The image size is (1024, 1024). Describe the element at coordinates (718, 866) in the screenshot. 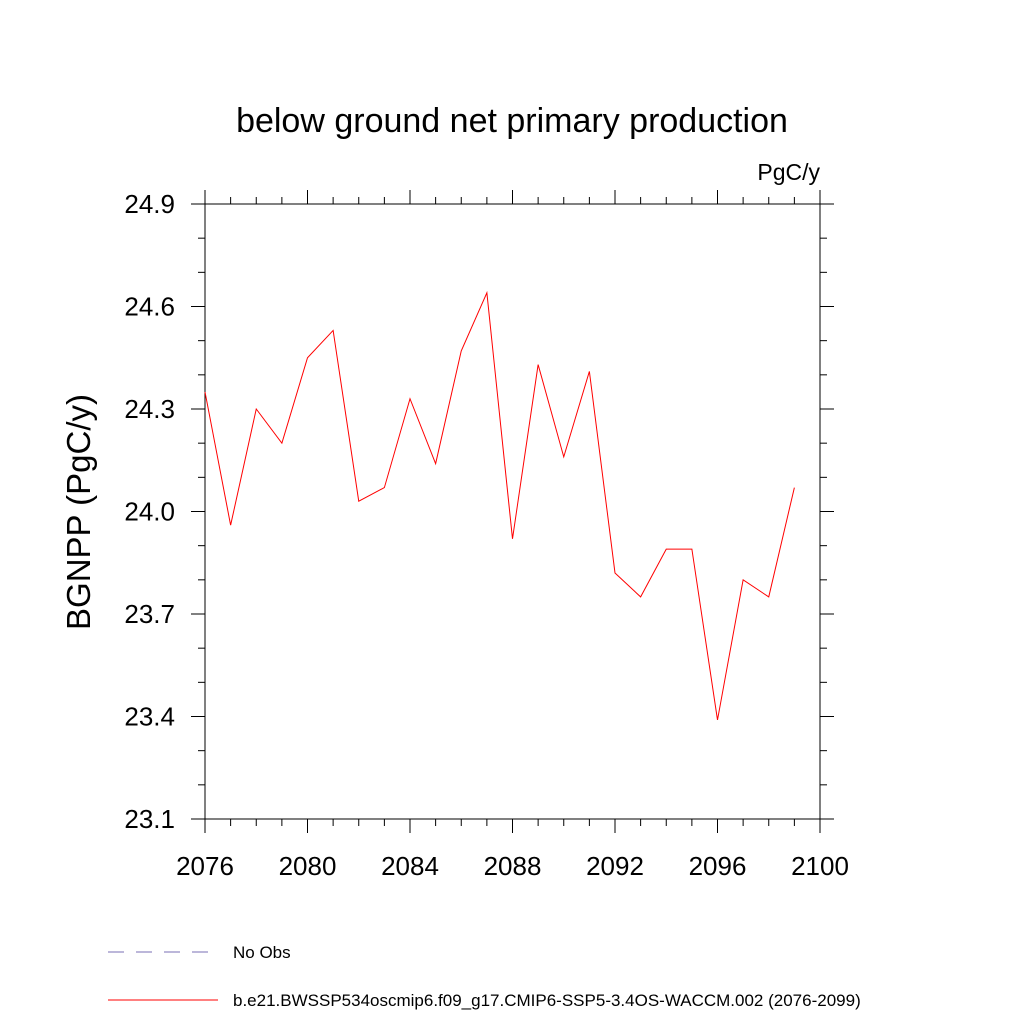

I see `x-tick-label: 2096` at that location.